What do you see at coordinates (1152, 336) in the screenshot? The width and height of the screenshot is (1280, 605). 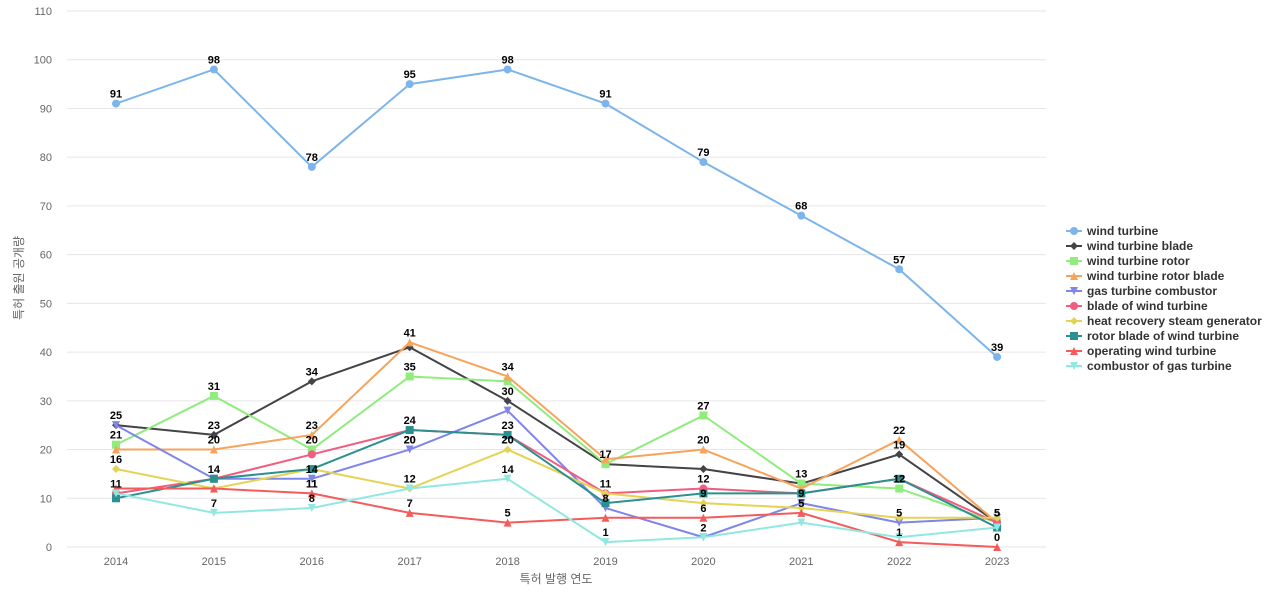 I see `legend-item: rotor blade of wind turbine` at bounding box center [1152, 336].